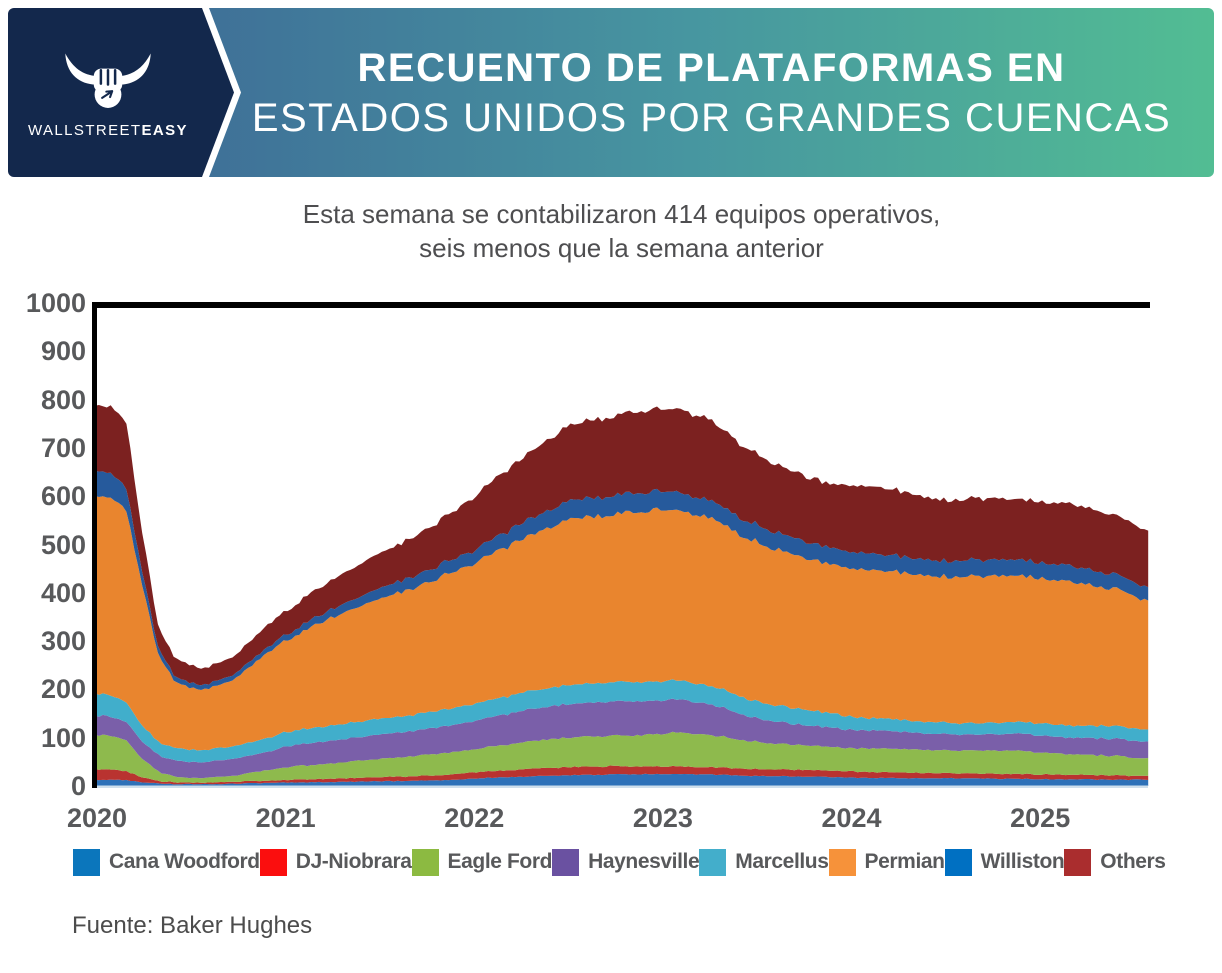 The height and width of the screenshot is (973, 1222). I want to click on legend-swatch-dj_niobrara, so click(273, 862).